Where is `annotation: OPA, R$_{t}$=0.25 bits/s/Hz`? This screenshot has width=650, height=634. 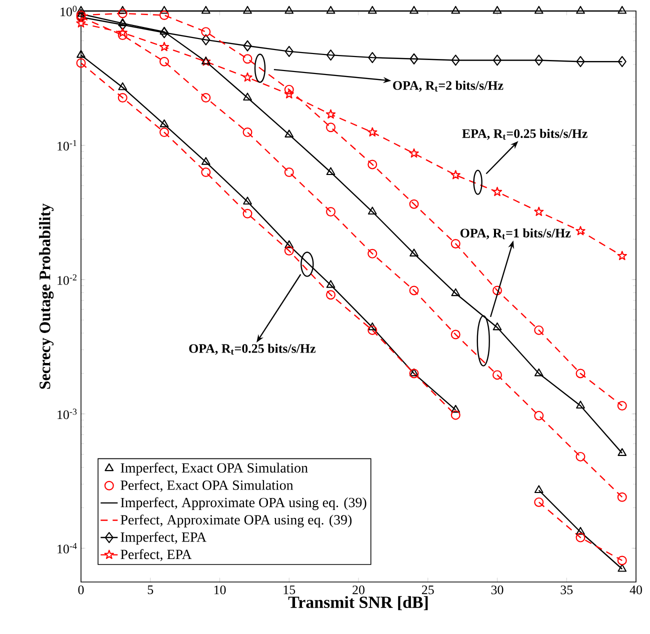 annotation: OPA, R$_{t}$=0.25 bits/s/Hz is located at coordinates (252, 349).